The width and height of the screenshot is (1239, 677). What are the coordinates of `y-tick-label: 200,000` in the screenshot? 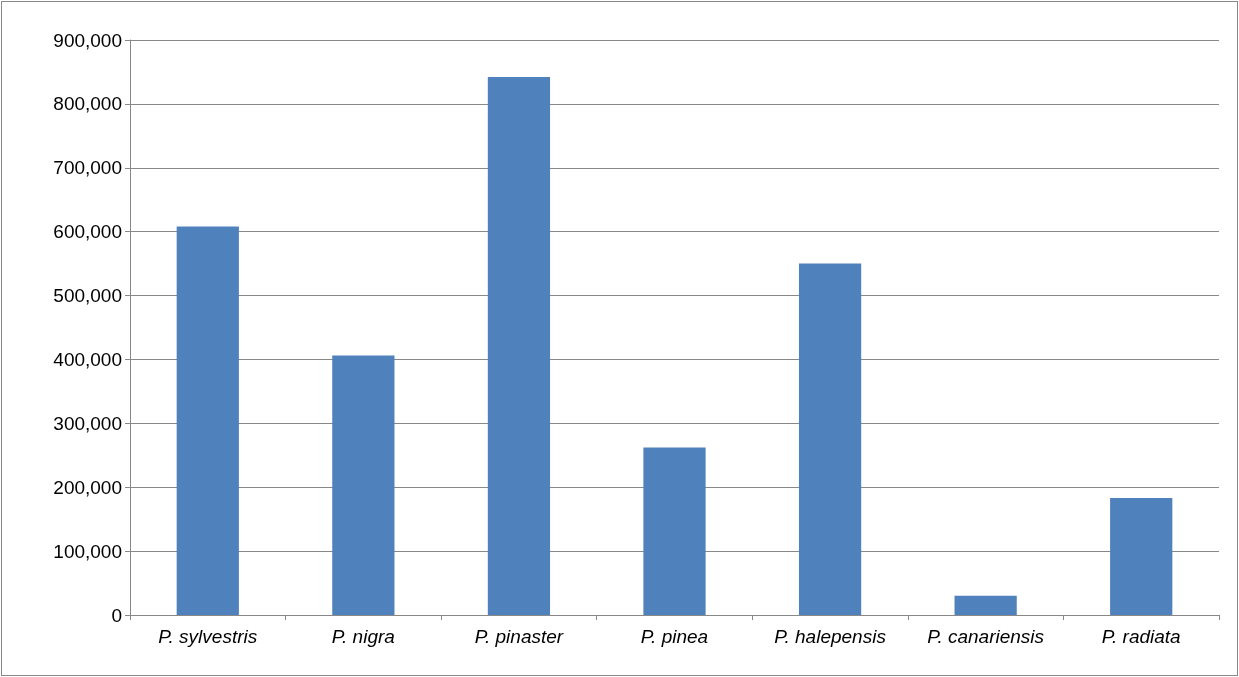 It's located at (87, 487).